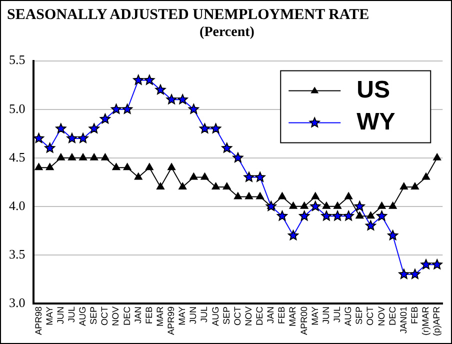 The height and width of the screenshot is (344, 452). I want to click on x-tick-label: NOV, so click(248, 316).